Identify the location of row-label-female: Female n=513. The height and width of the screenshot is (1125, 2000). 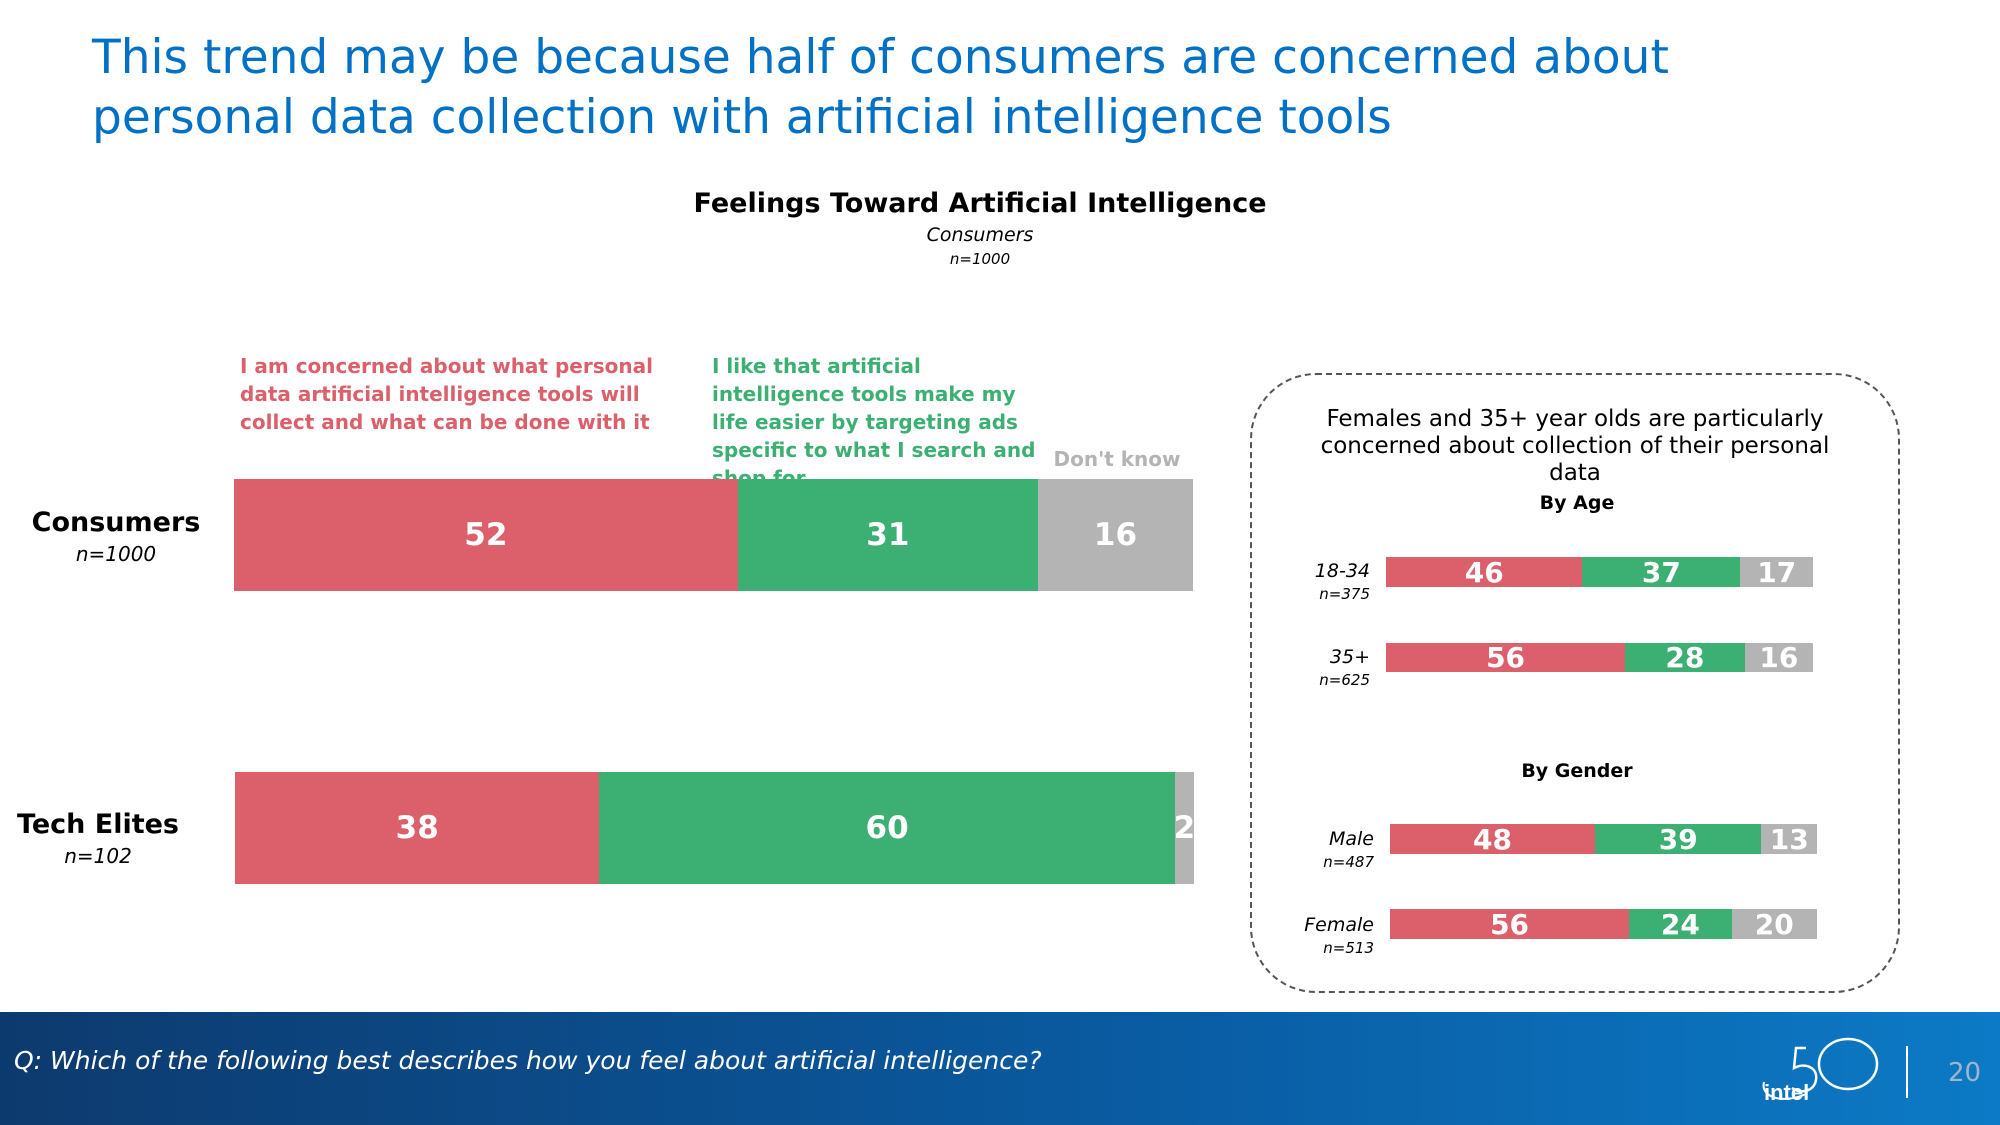
(1322, 935).